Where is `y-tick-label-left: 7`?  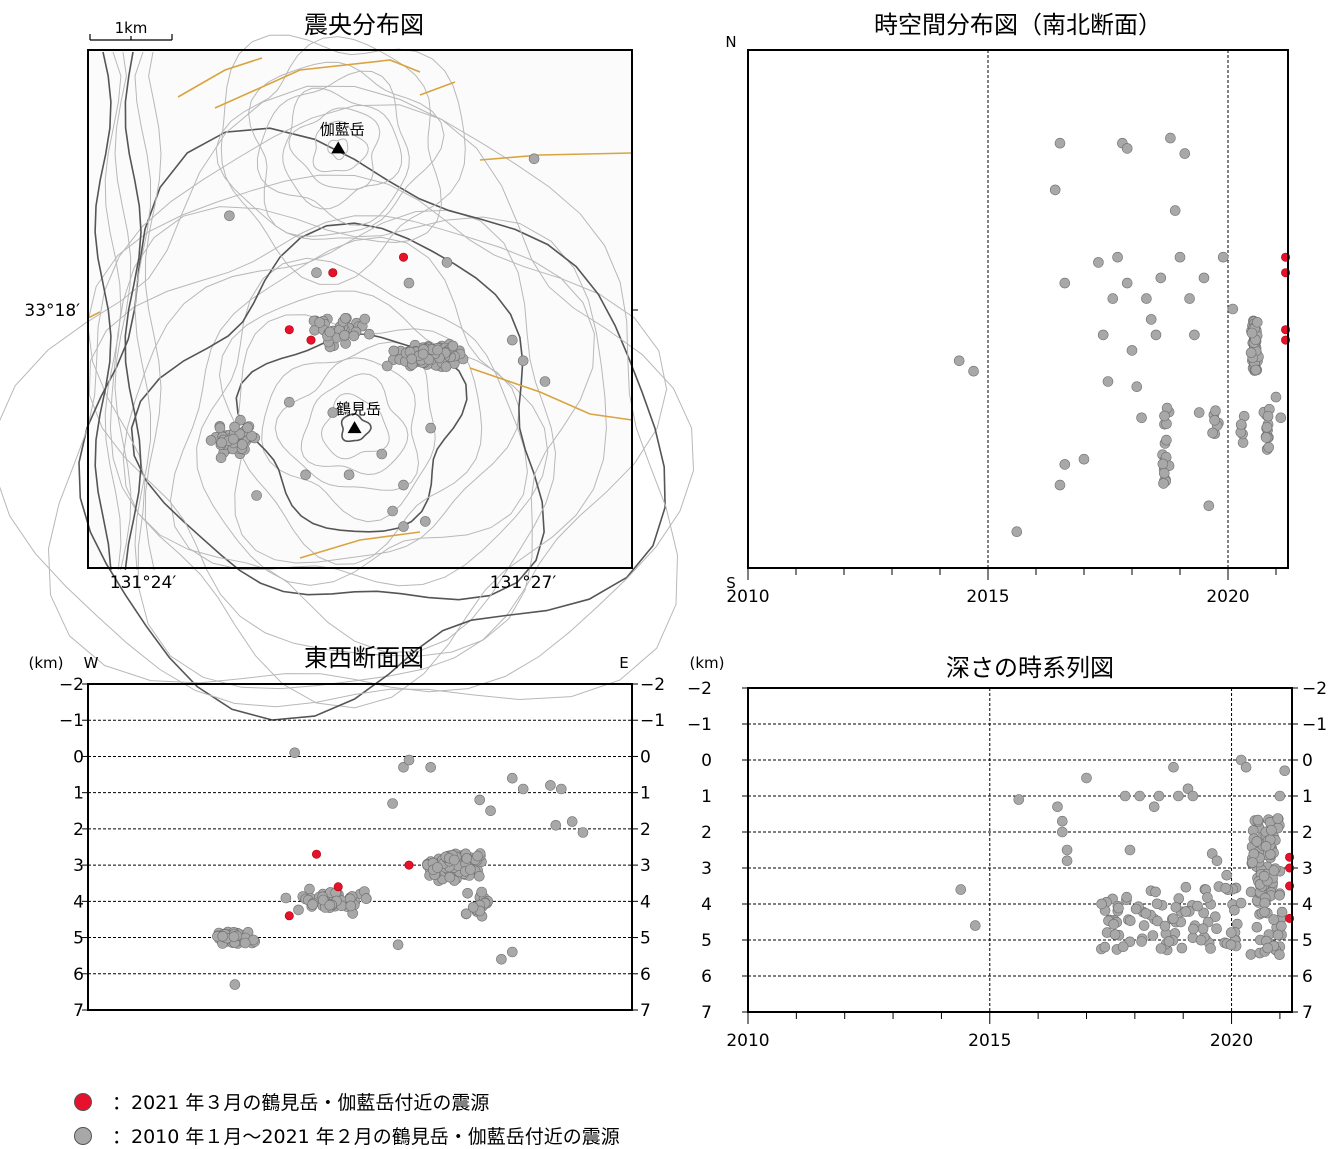
y-tick-label-left: 7 is located at coordinates (78, 1011).